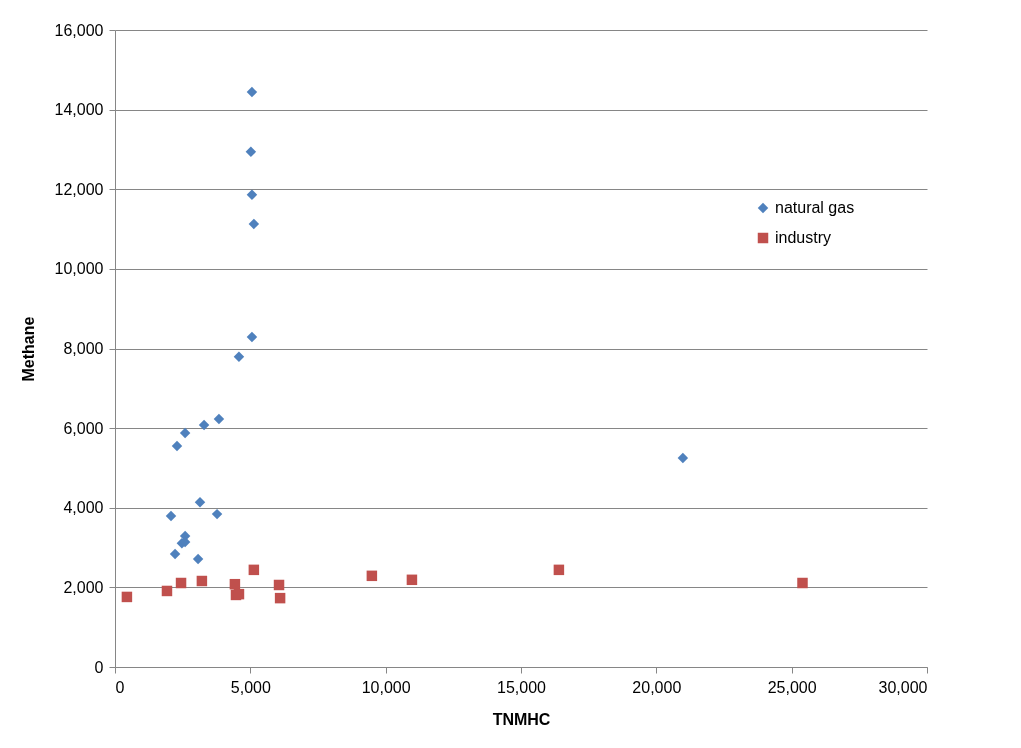 The height and width of the screenshot is (748, 1021). What do you see at coordinates (250, 687) in the screenshot?
I see `x-tick-label: 5,000` at bounding box center [250, 687].